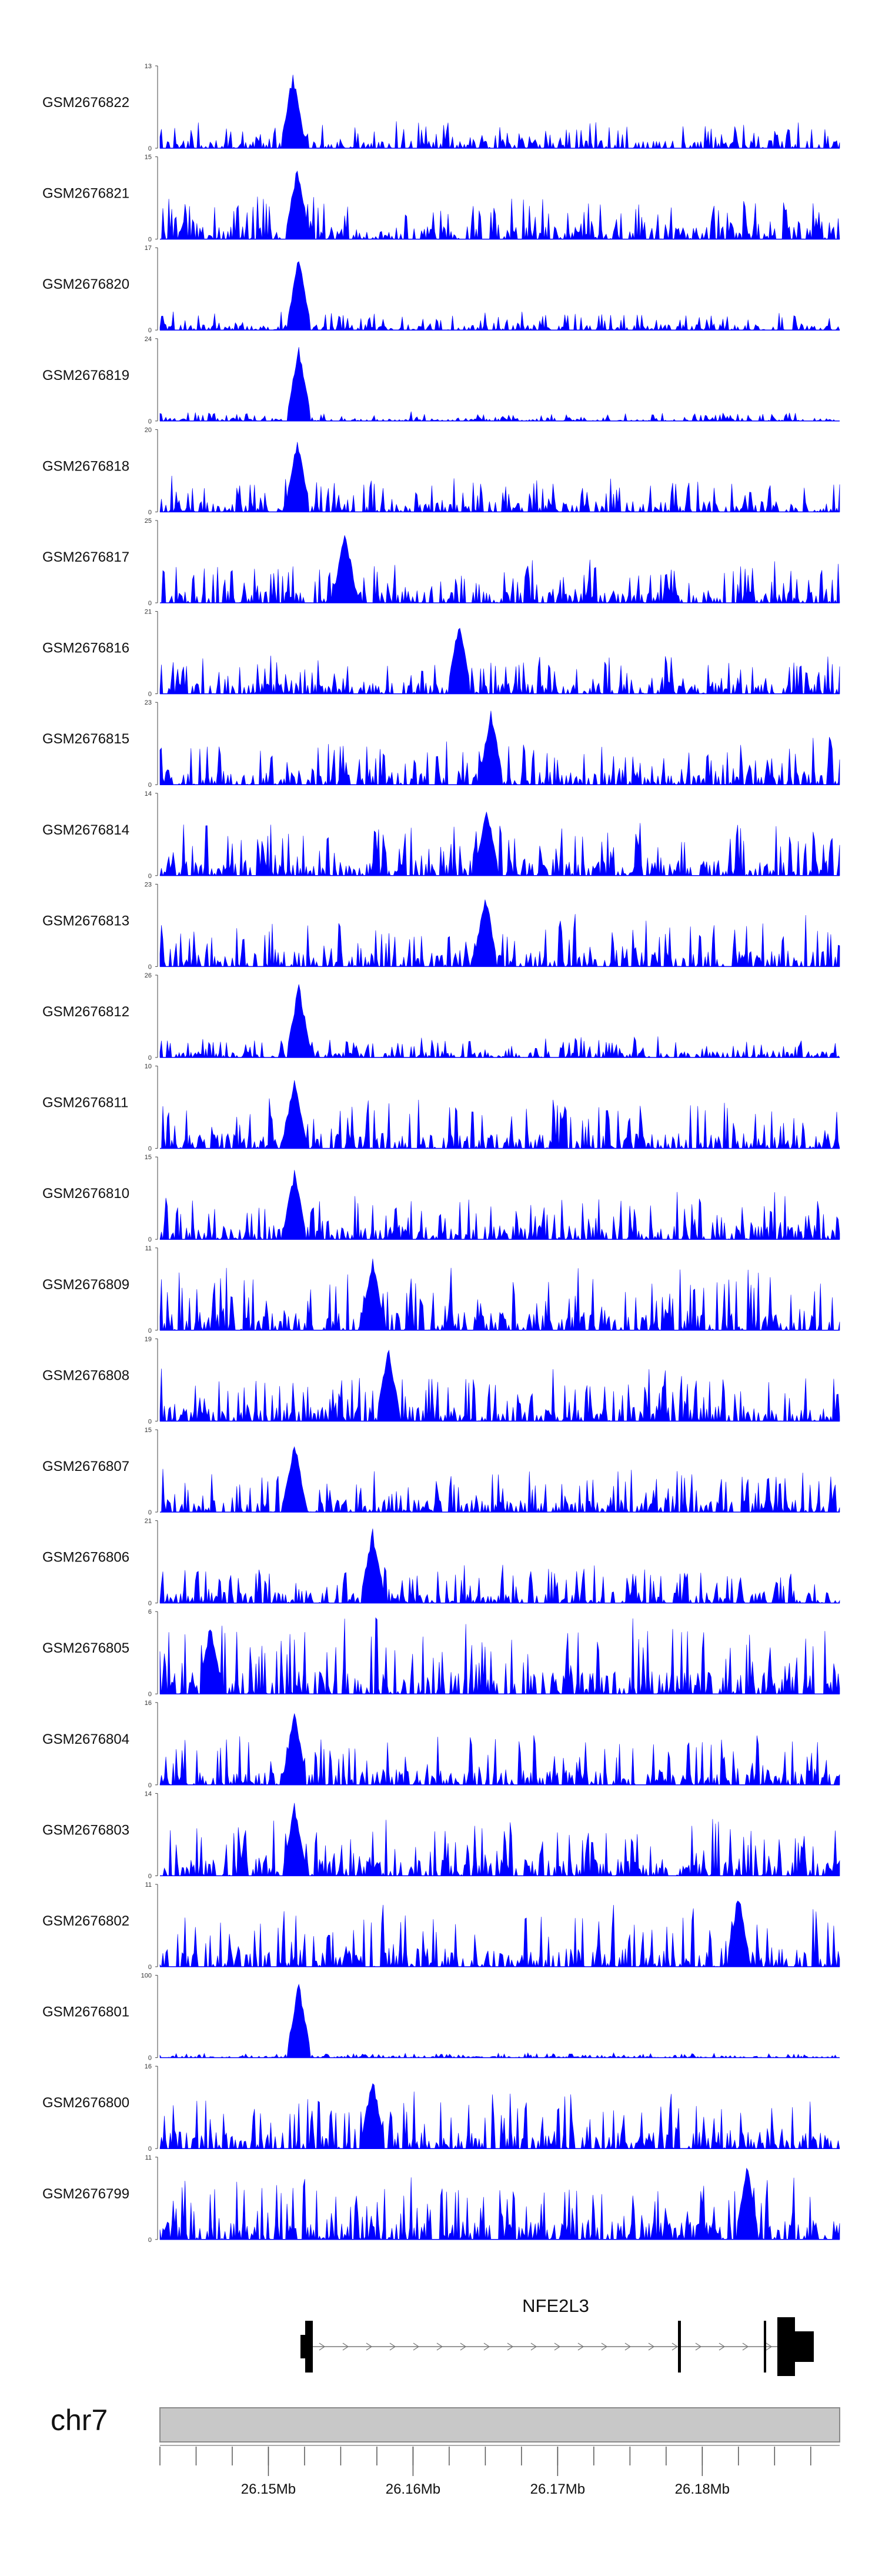 Image resolution: width=882 pixels, height=2576 pixels. I want to click on gene-track: NFE2L3, so click(557, 2335).